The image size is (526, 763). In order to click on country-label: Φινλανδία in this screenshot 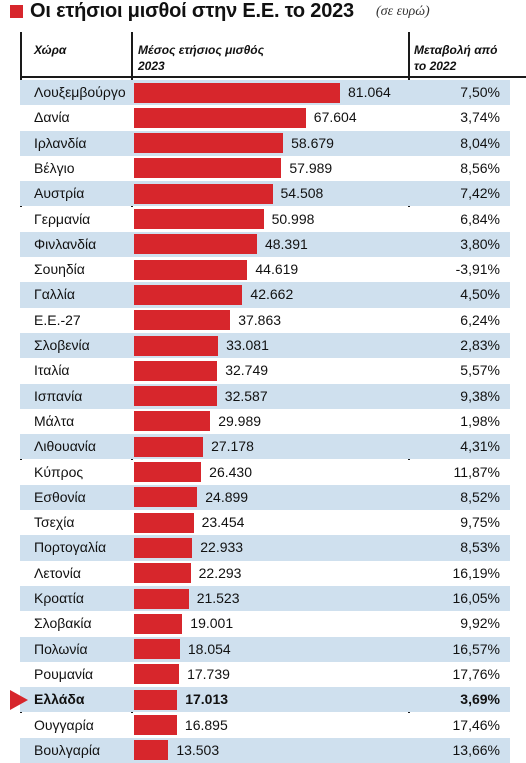, I will do `click(65, 244)`.